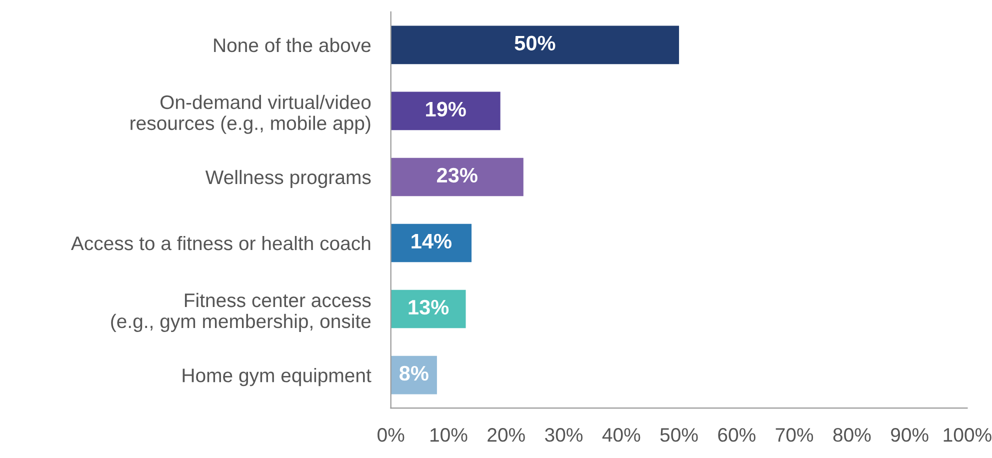 The height and width of the screenshot is (458, 992). I want to click on y-tick-label: Wellness programs, so click(288, 179).